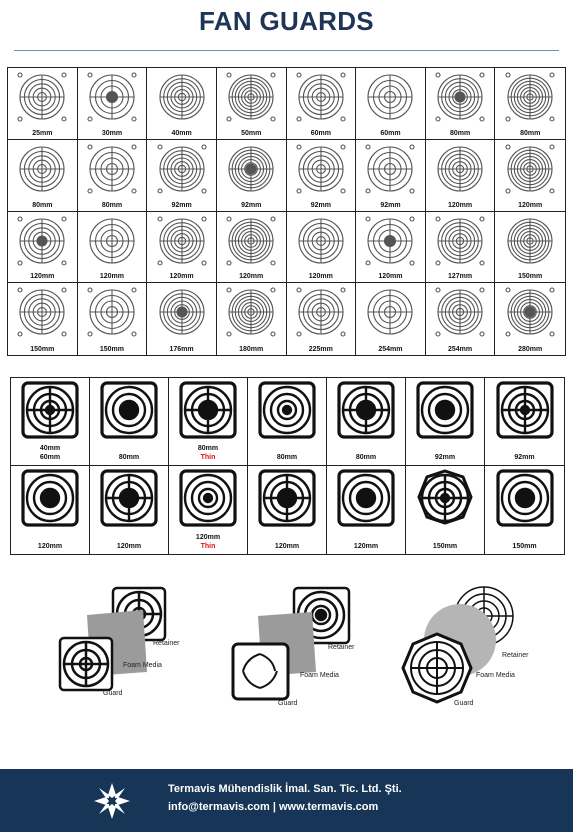 The width and height of the screenshot is (573, 832). I want to click on wire-guard-cell: 50mm, so click(251, 104).